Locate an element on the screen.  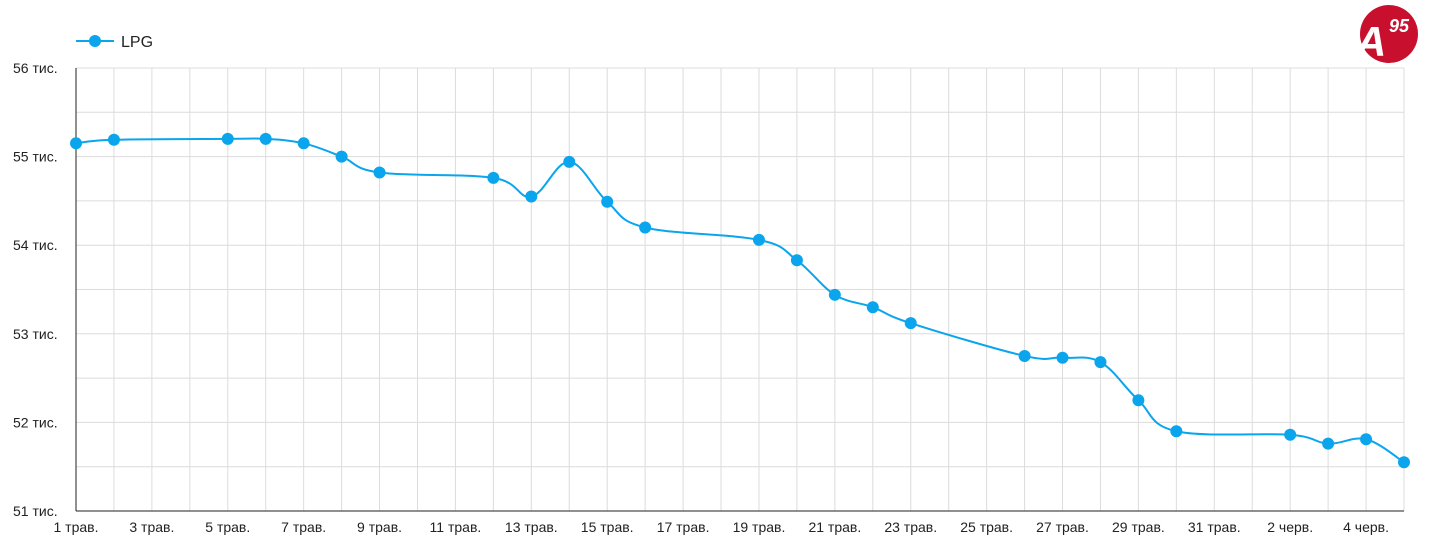
x-tick-label: 9 трав. is located at coordinates (379, 527).